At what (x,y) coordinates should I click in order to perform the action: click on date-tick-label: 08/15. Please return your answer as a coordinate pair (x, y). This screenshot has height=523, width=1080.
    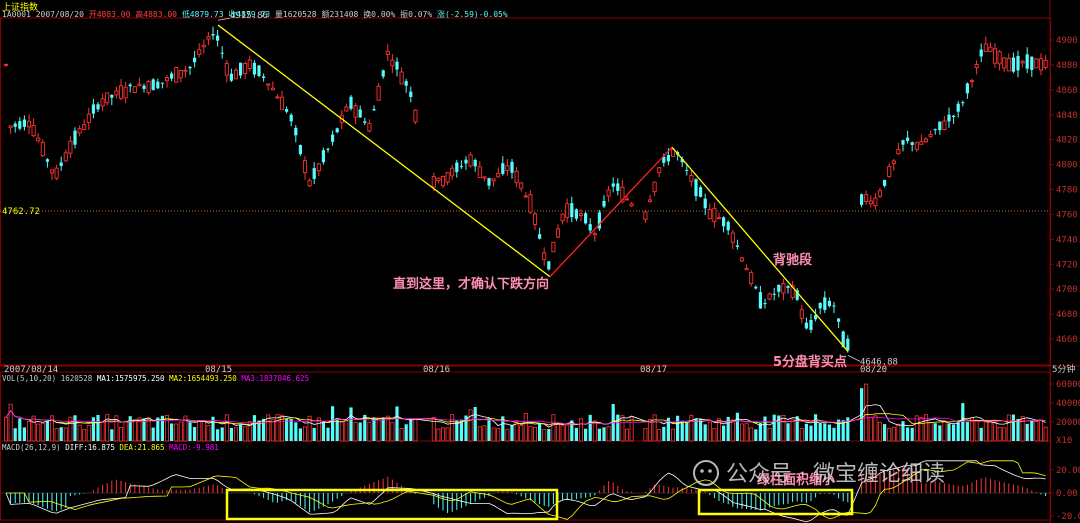
    Looking at the image, I should click on (218, 370).